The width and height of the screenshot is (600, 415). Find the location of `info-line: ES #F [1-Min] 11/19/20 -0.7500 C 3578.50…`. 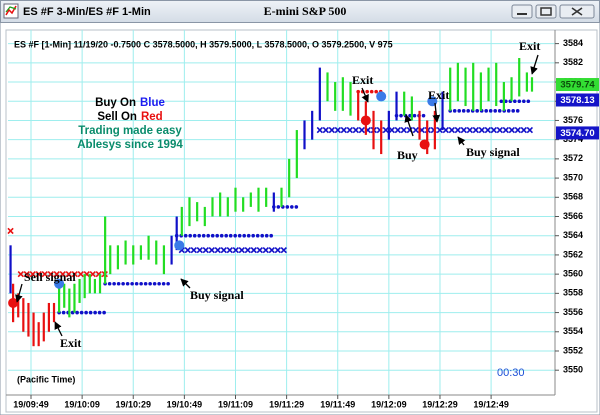

info-line: ES #F [1-Min] 11/19/20 -0.7500 C 3578.50… is located at coordinates (203, 44).